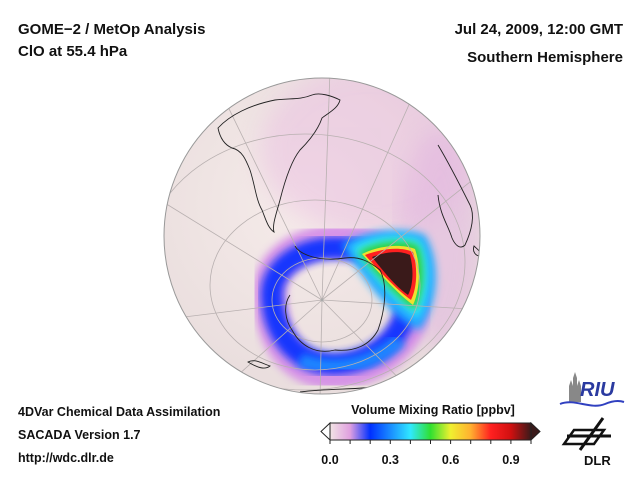  I want to click on title-line1: GOME−2 / MetOp Analysis, so click(112, 29).